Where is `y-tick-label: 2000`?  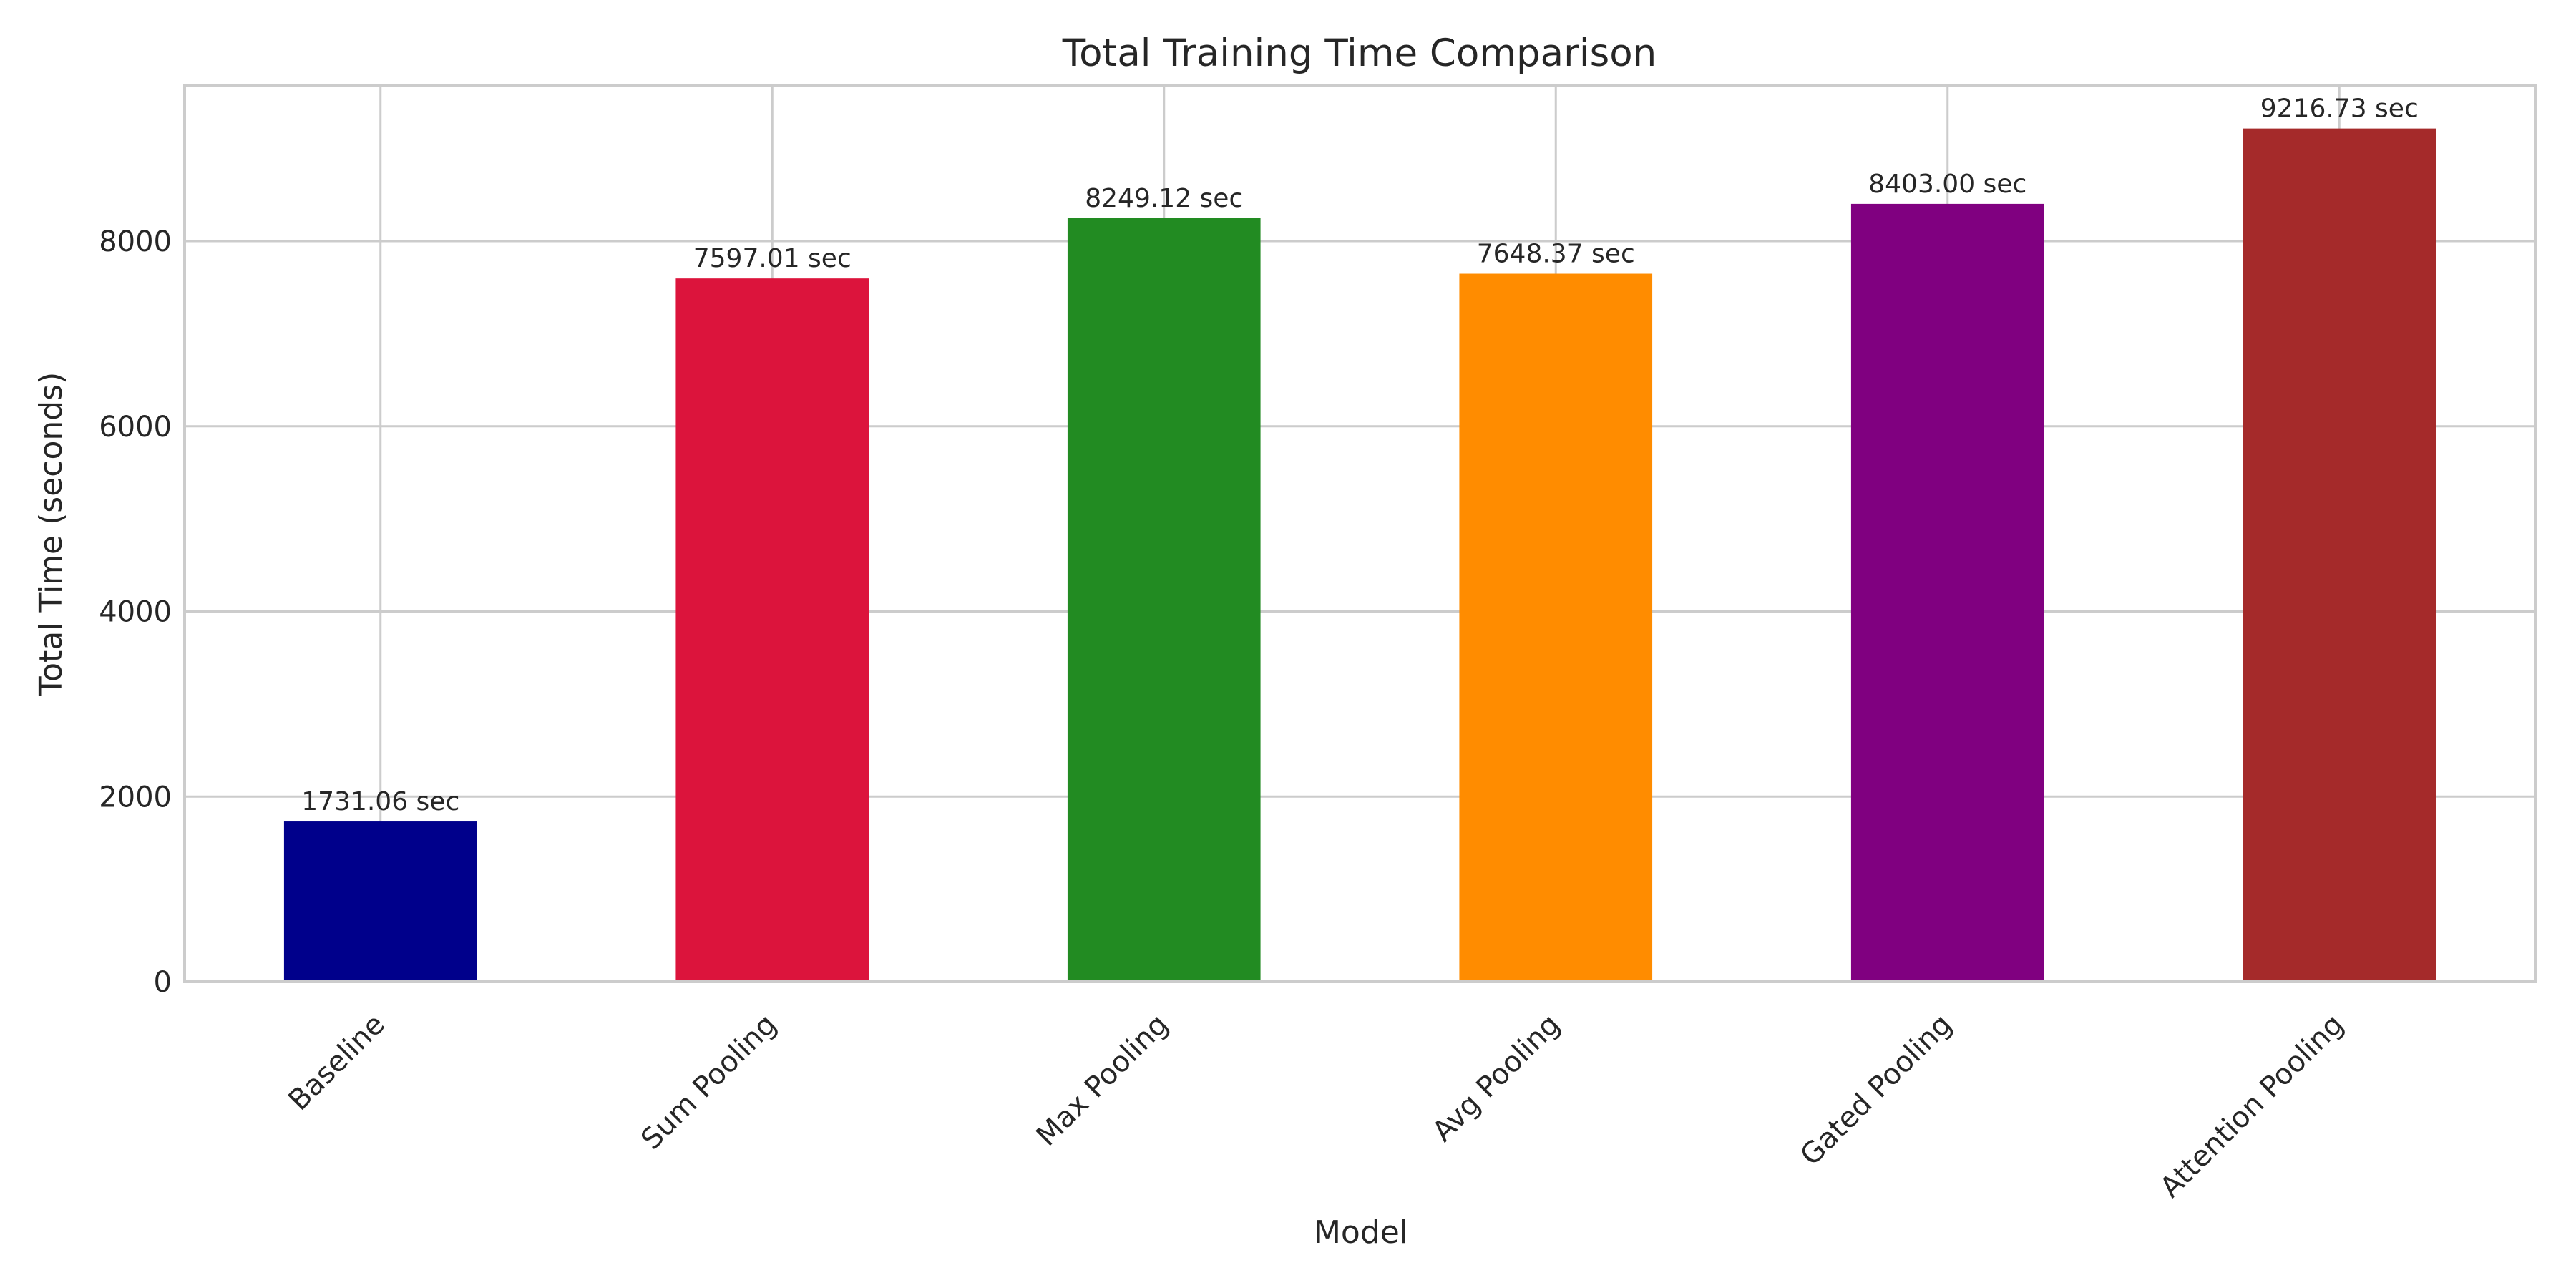
y-tick-label: 2000 is located at coordinates (135, 797).